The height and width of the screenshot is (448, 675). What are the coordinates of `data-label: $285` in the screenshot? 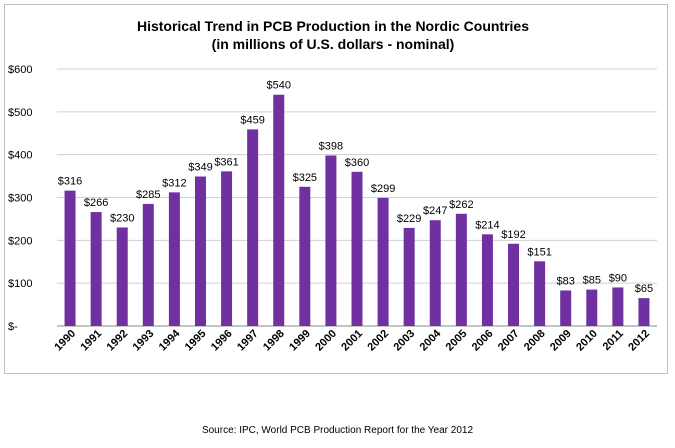 It's located at (148, 195).